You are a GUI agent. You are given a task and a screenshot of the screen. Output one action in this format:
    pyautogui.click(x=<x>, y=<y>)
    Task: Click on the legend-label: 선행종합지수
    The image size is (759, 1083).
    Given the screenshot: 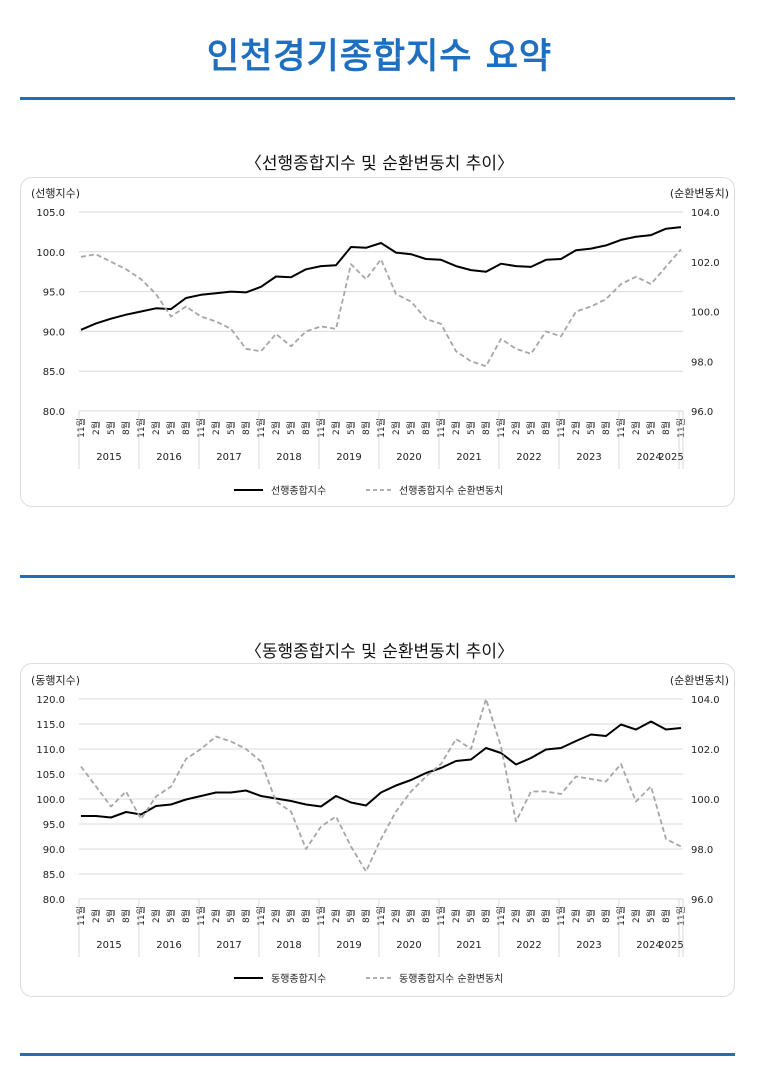 What is the action you would take?
    pyautogui.click(x=298, y=491)
    